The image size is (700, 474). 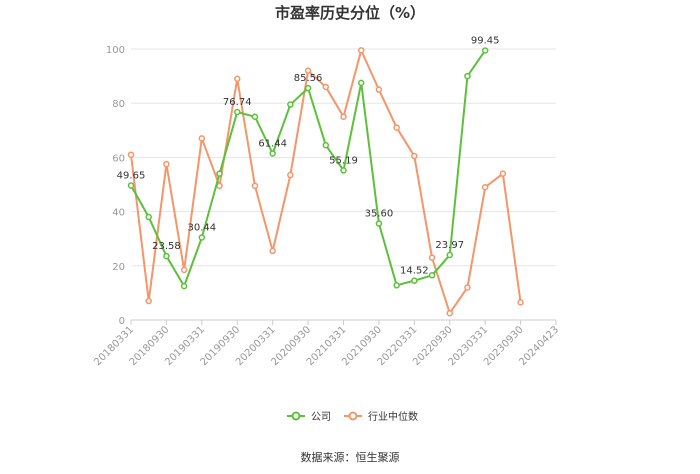 I want to click on legend-item-industry: 行业中位数, so click(x=381, y=416).